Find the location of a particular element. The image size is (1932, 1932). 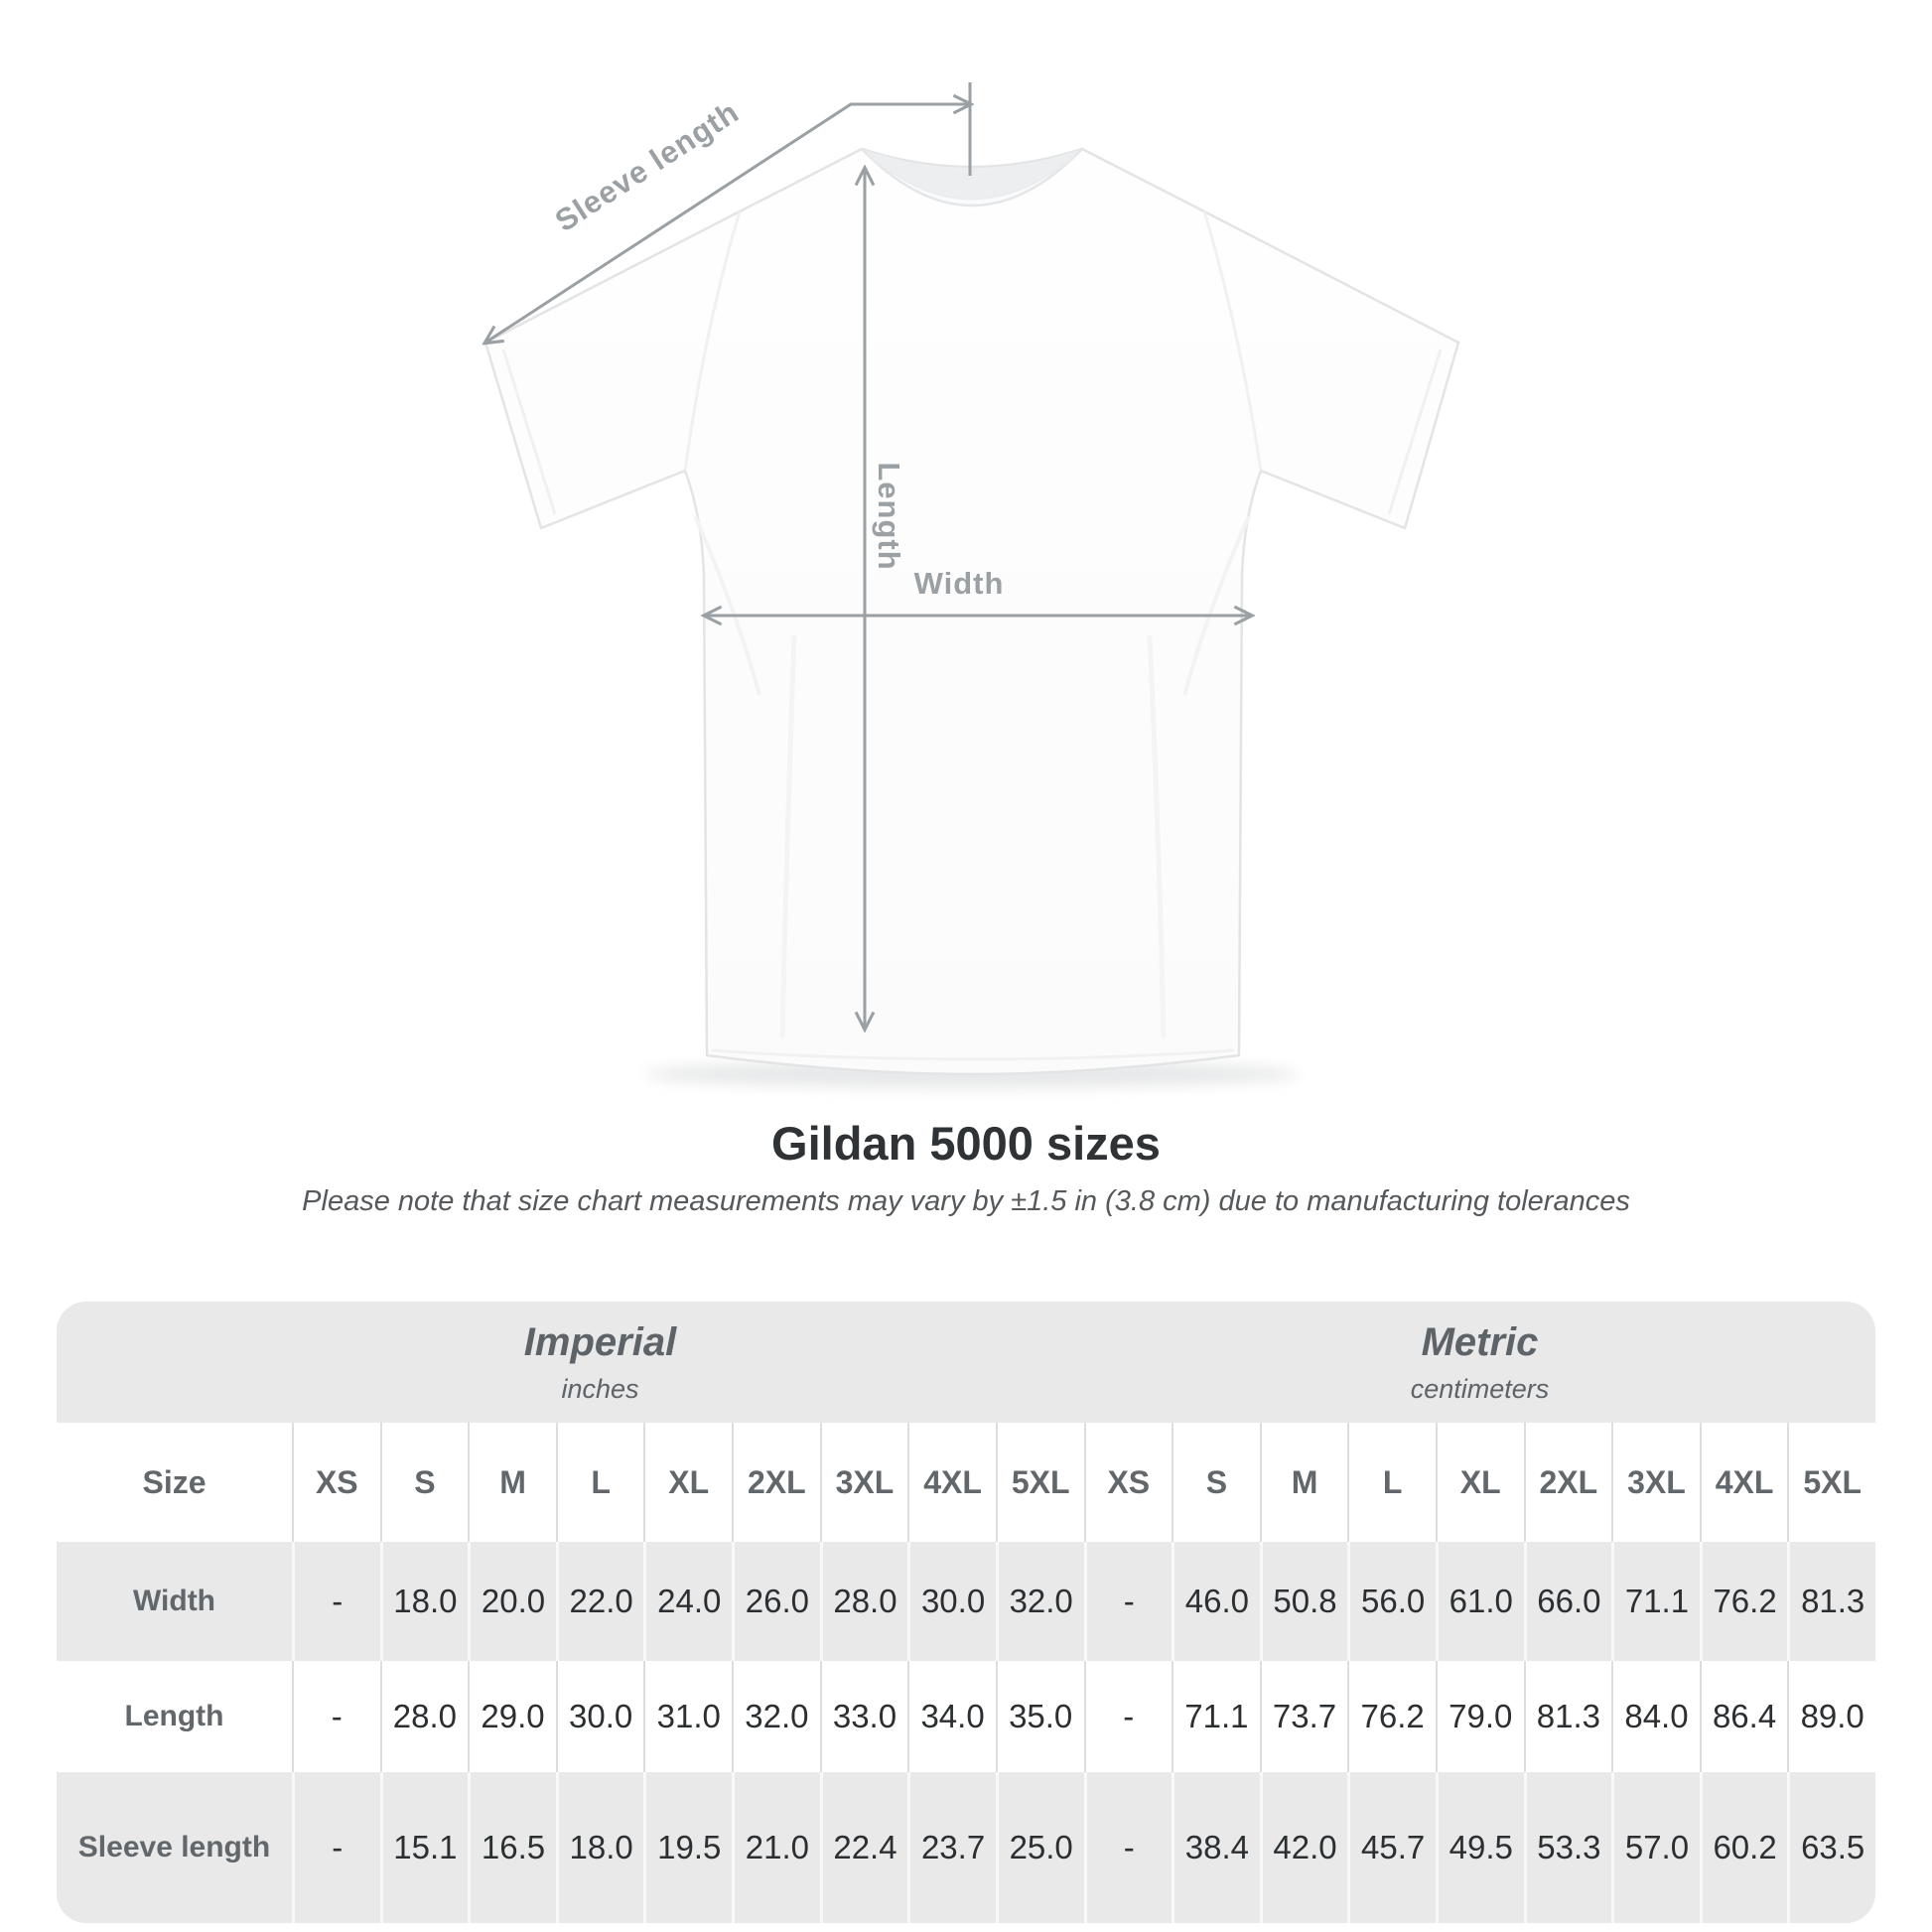

right-armhole-seam is located at coordinates (1233, 341).